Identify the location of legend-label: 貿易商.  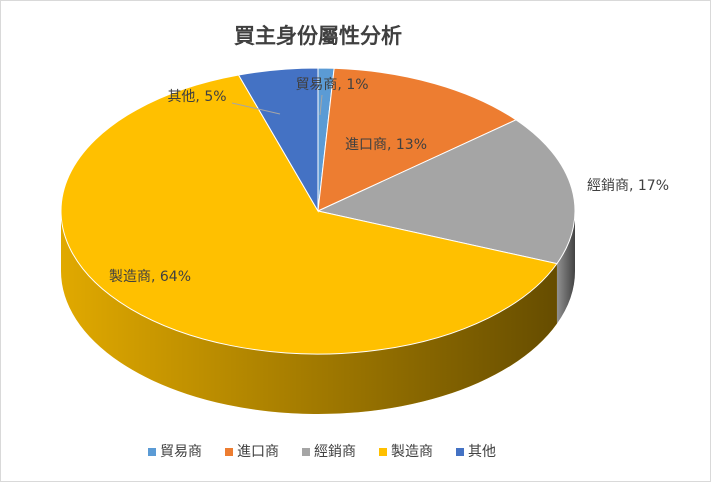
(181, 452).